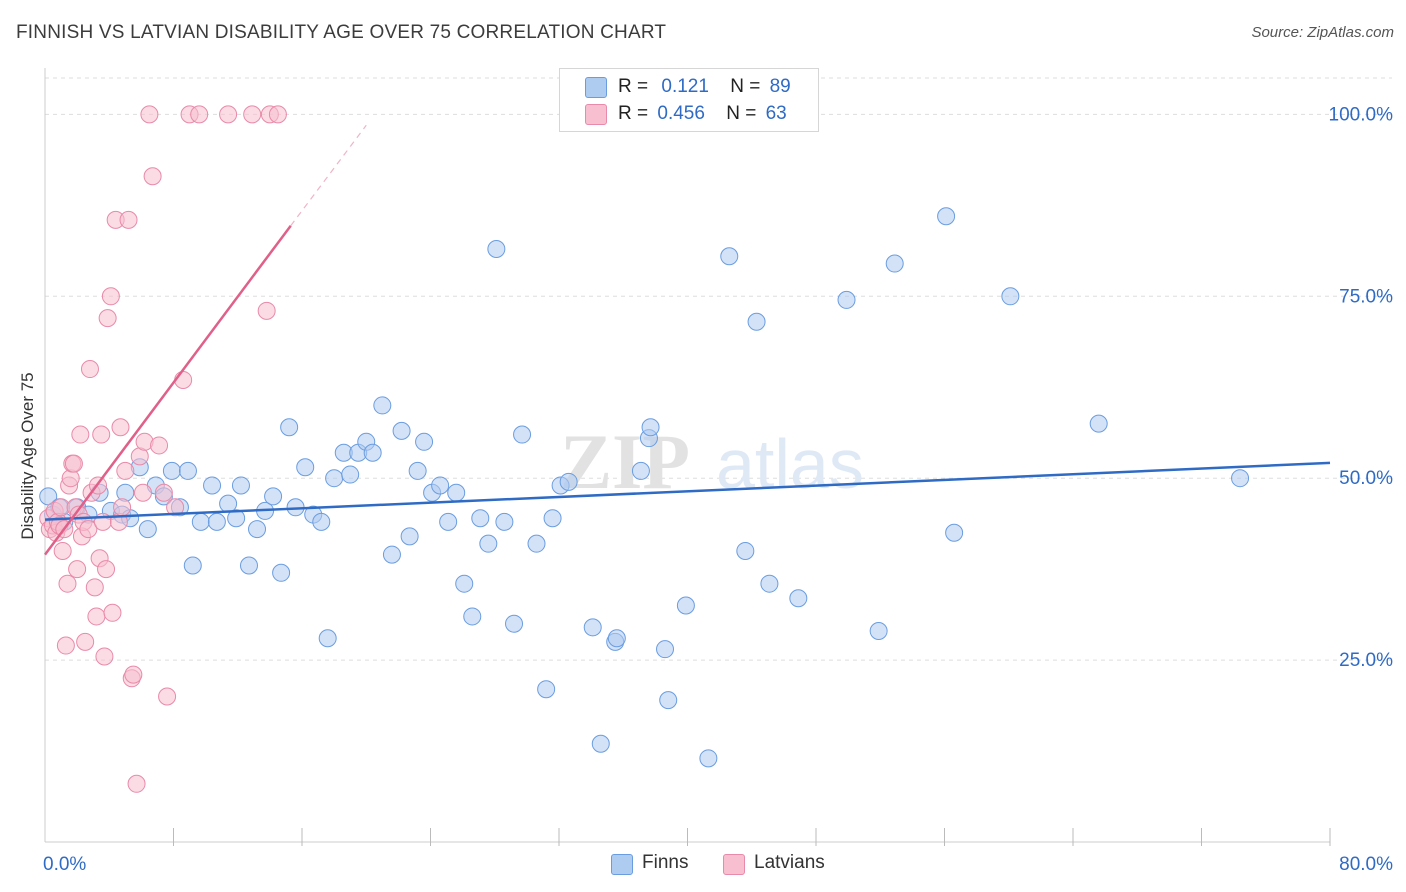 The height and width of the screenshot is (892, 1406). What do you see at coordinates (681, 113) in the screenshot?
I see `latvians-r-value: 0.456` at bounding box center [681, 113].